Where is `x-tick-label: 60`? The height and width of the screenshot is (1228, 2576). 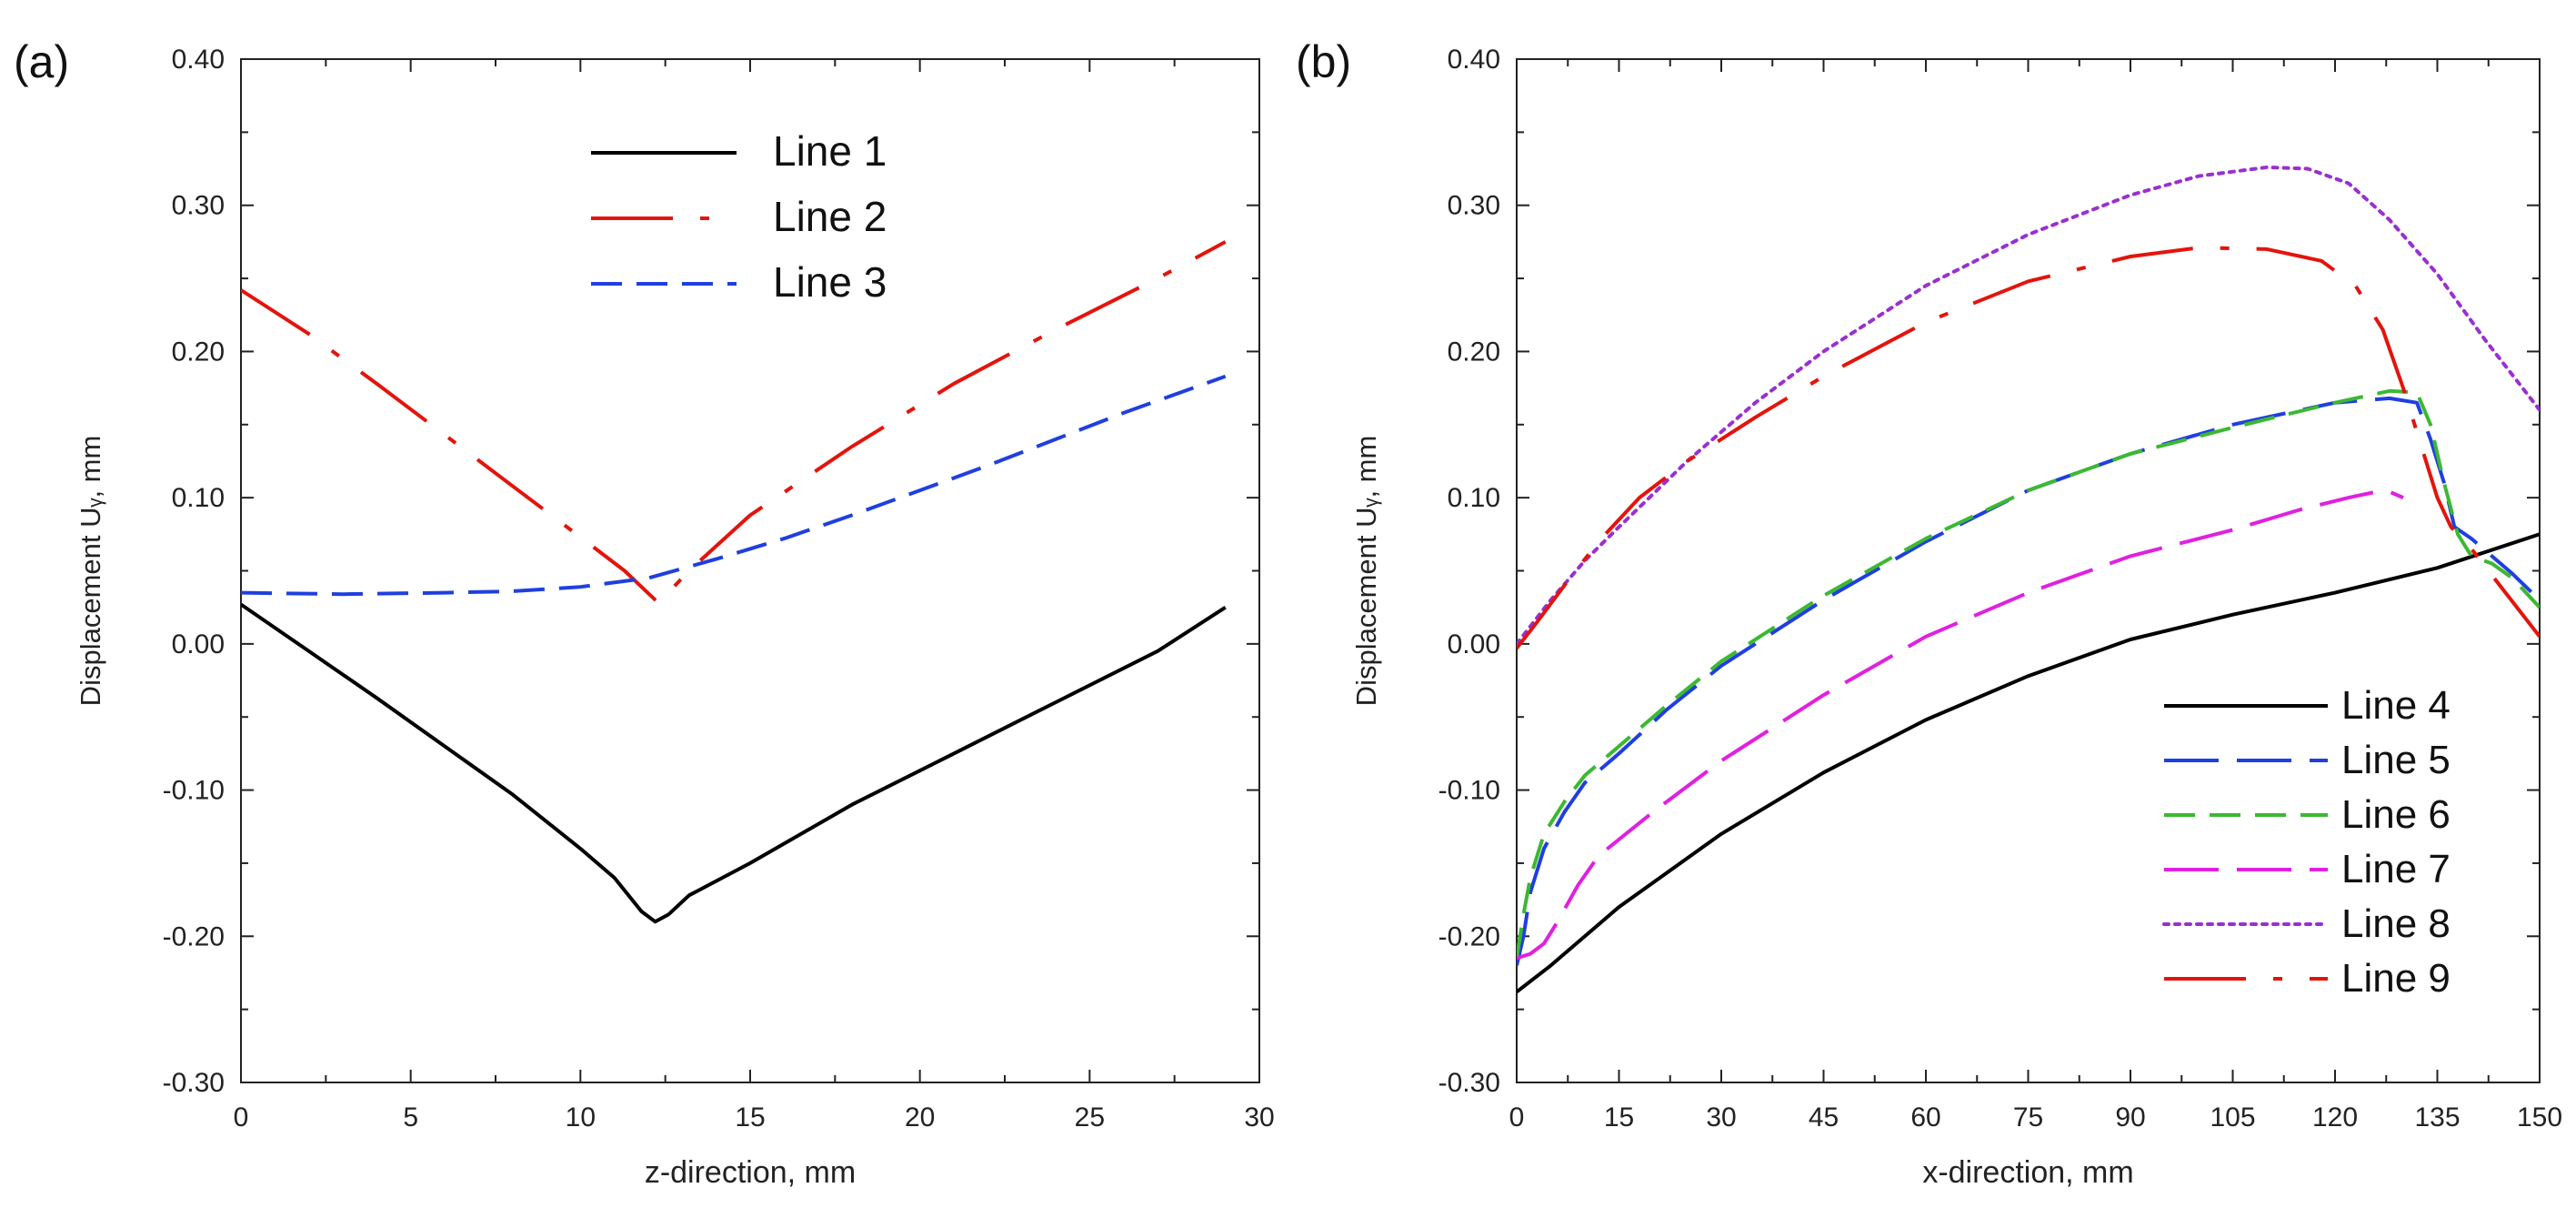 x-tick-label: 60 is located at coordinates (1925, 1117).